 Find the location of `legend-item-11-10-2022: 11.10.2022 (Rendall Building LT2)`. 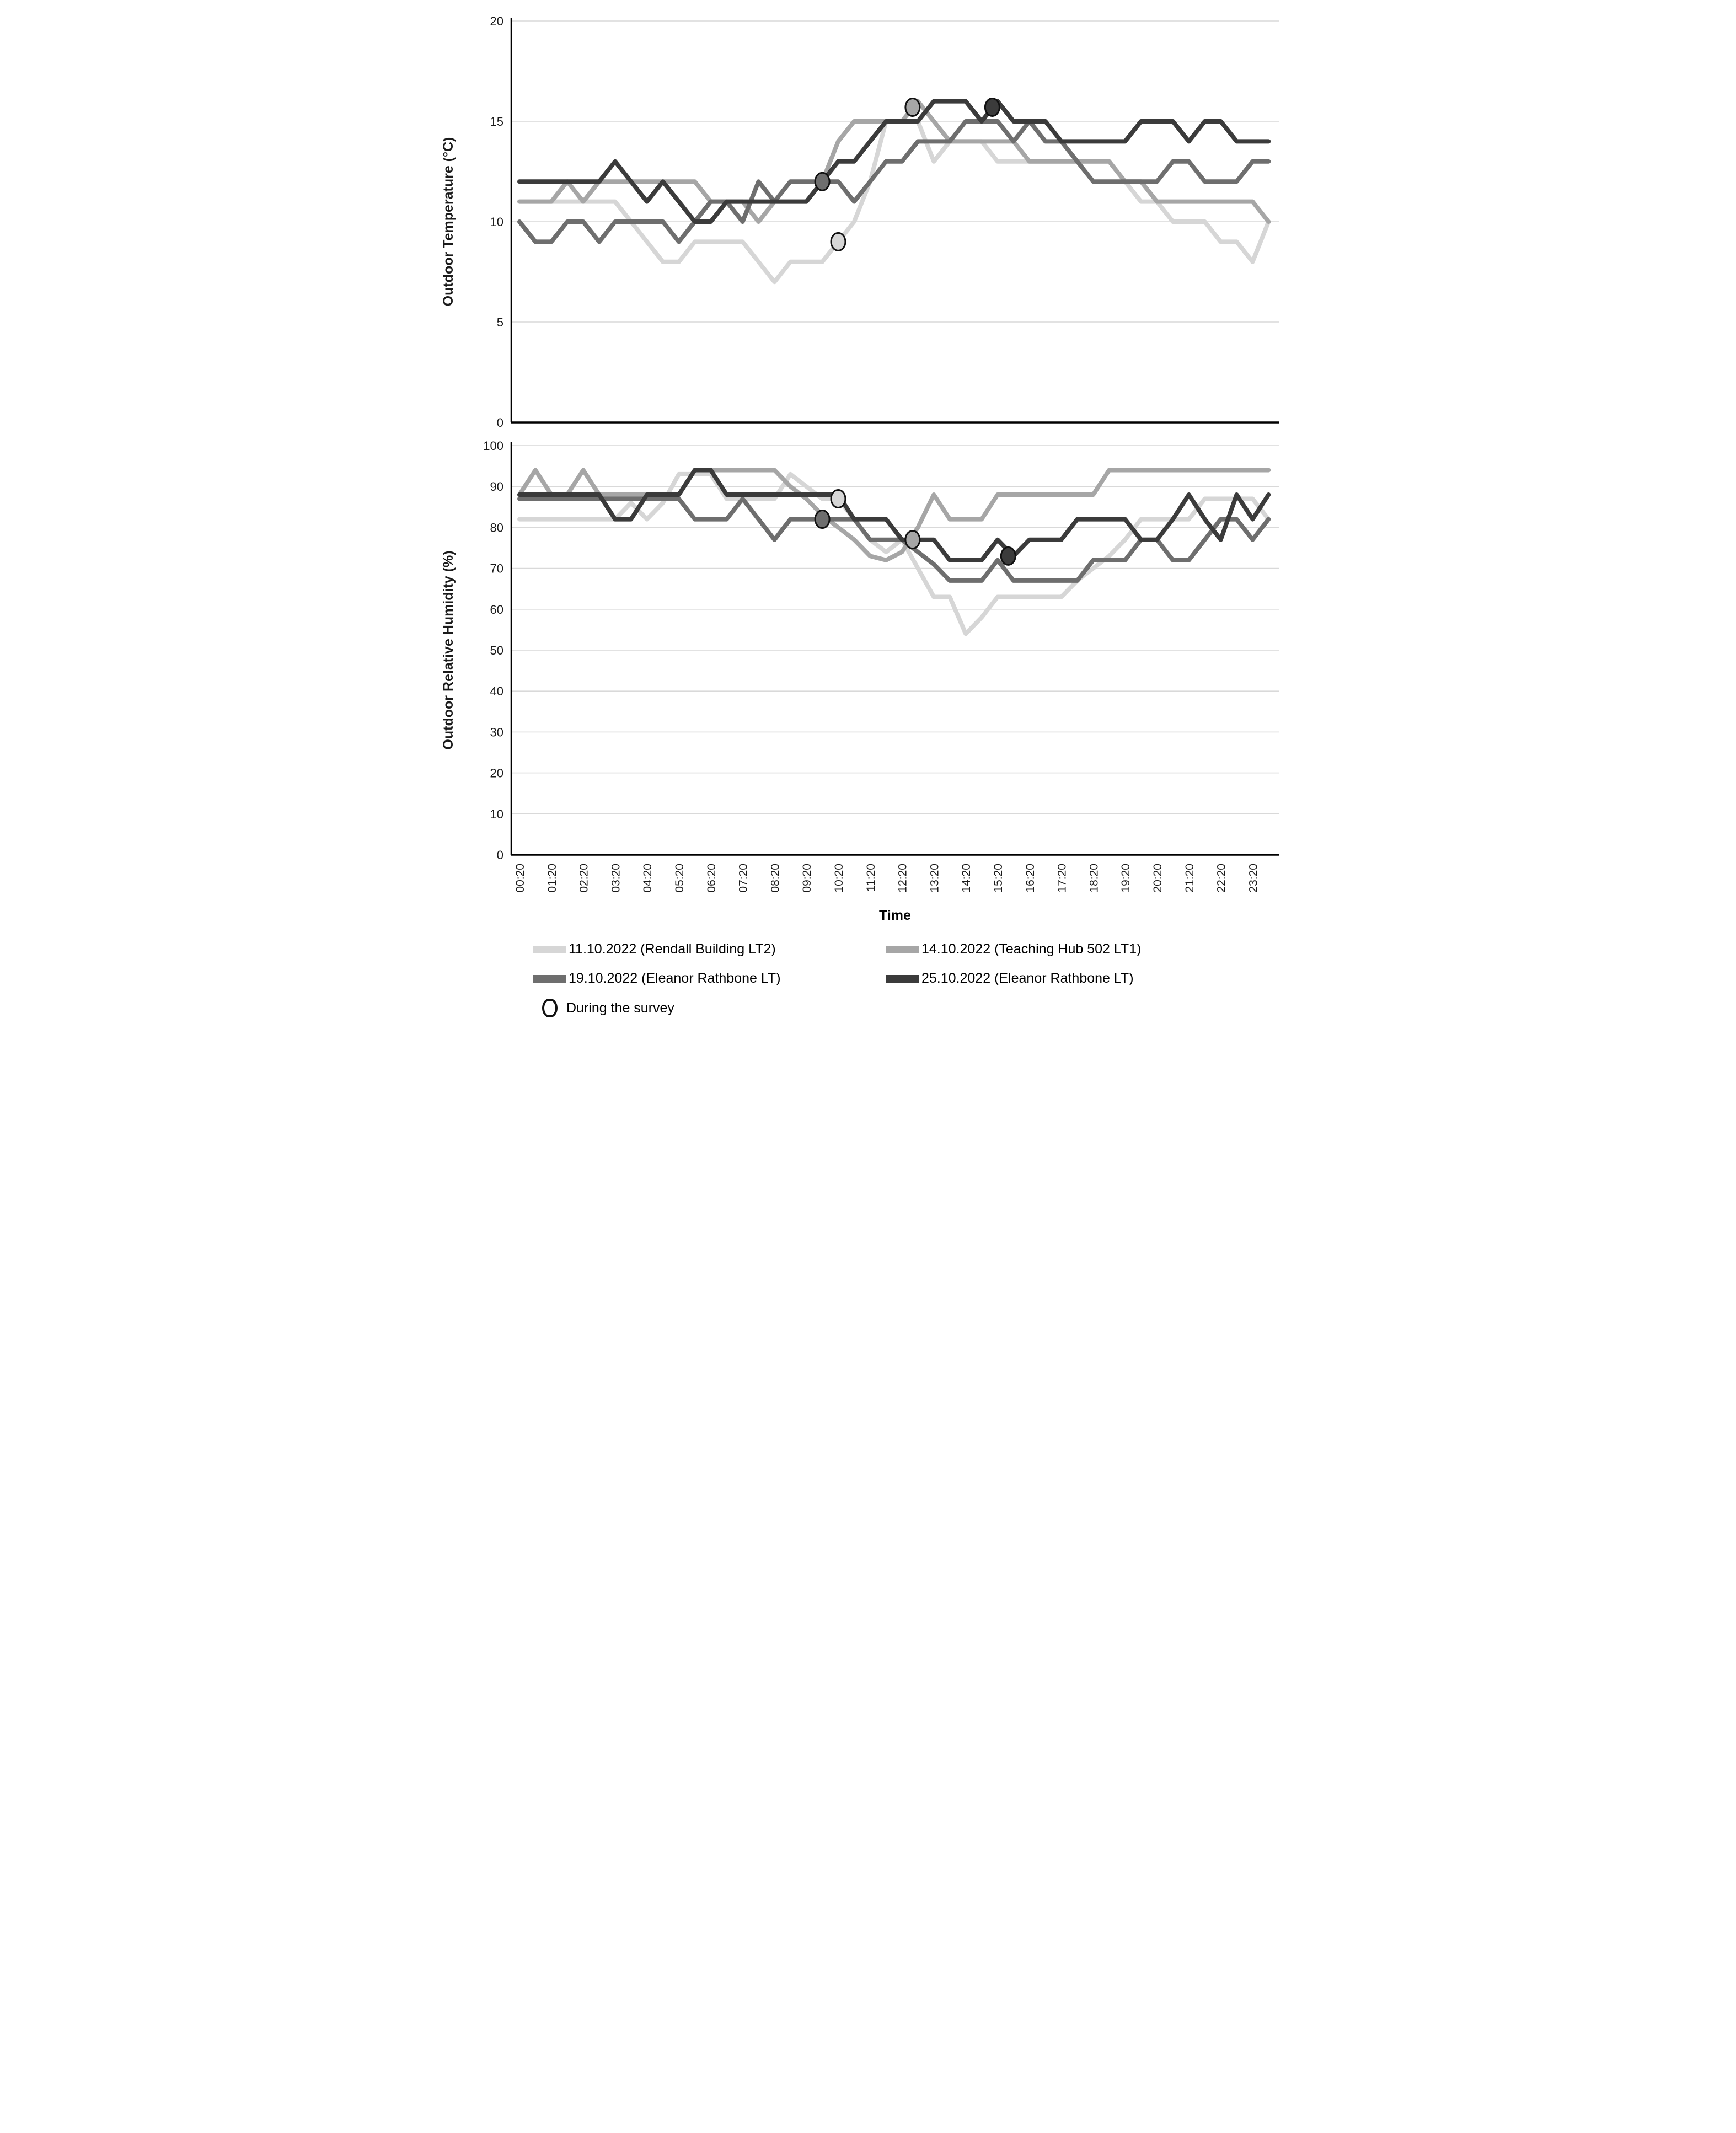

legend-item-11-10-2022: 11.10.2022 (Rendall Building LT2) is located at coordinates (709, 949).